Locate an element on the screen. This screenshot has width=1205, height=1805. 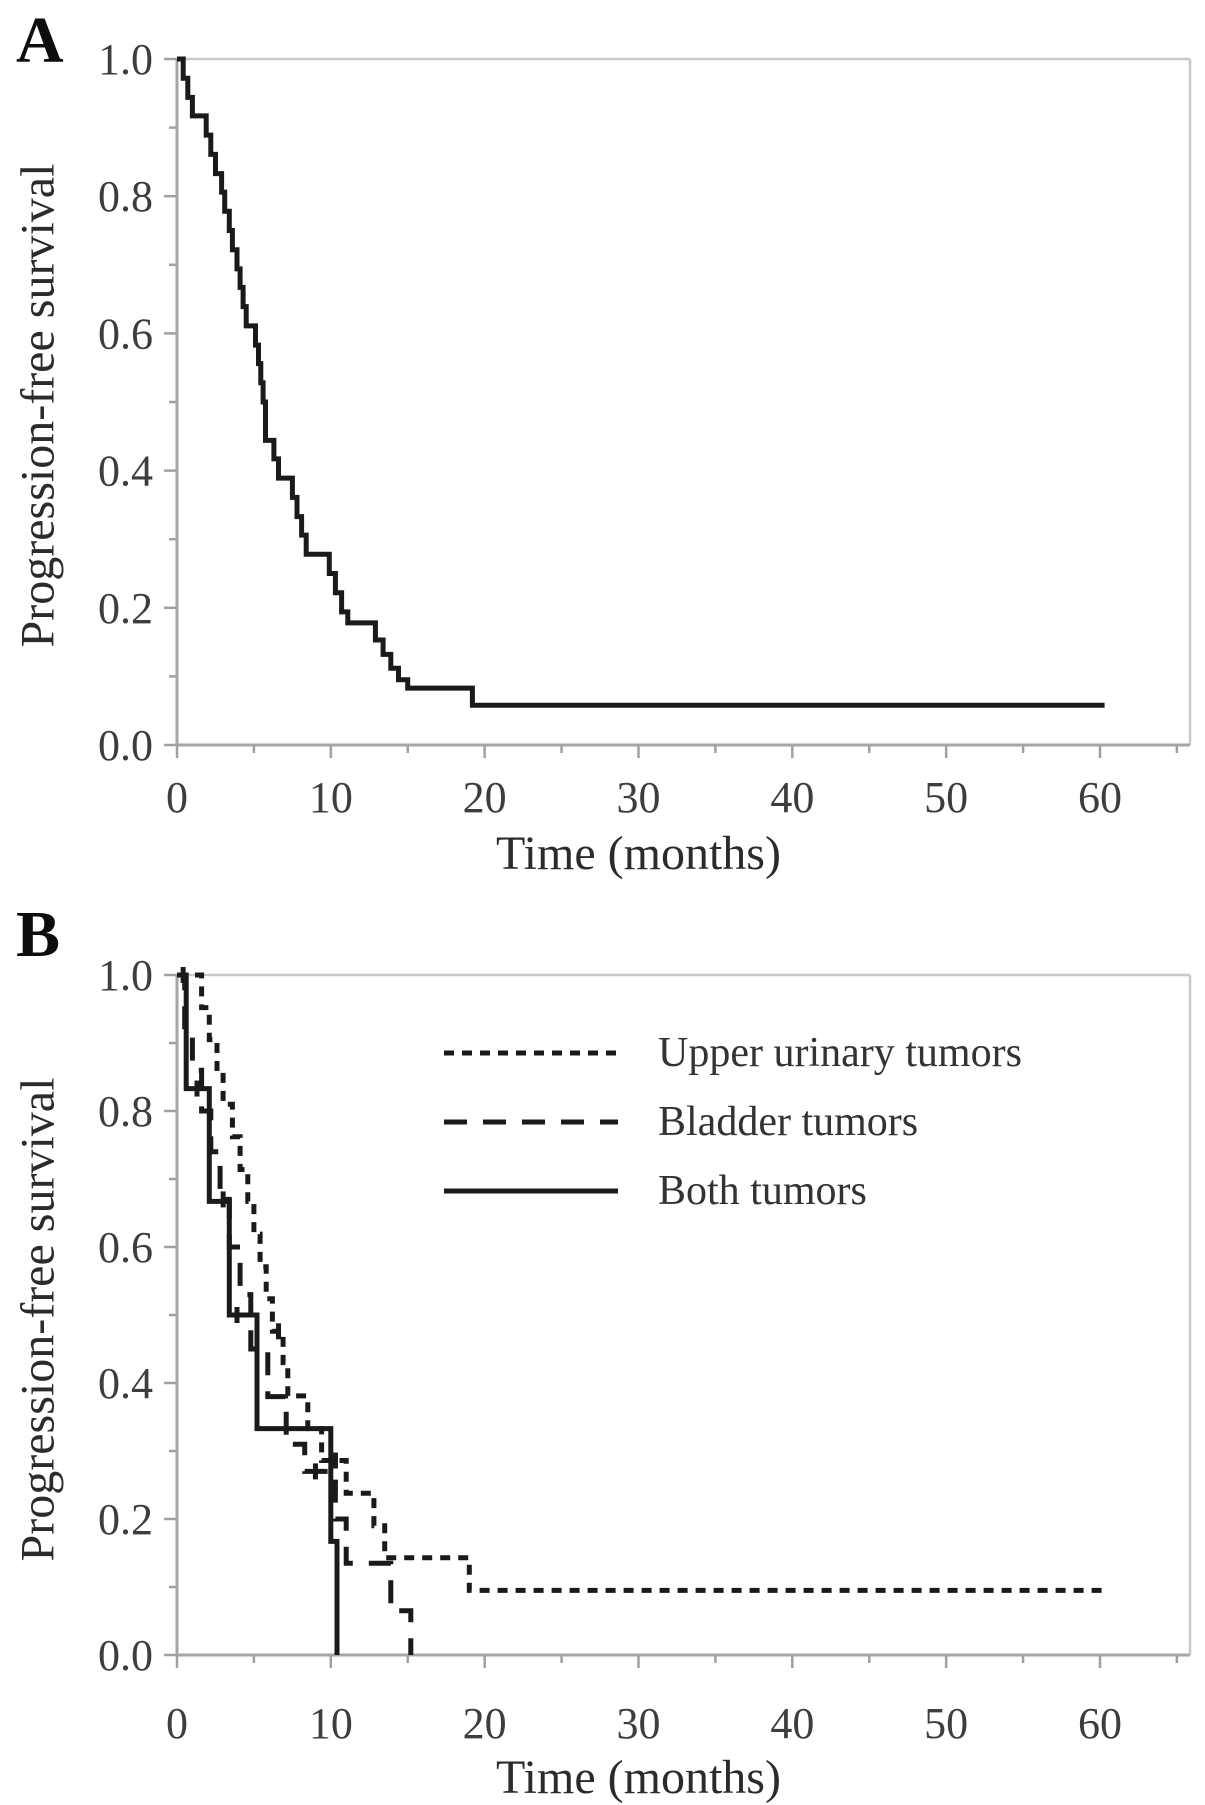
legend-row-bladder: Bladder tumors is located at coordinates (731, 1122).